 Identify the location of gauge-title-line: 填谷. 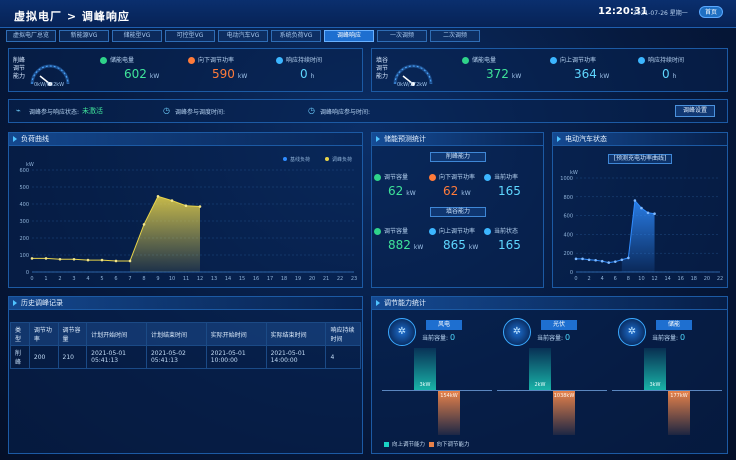
(382, 60).